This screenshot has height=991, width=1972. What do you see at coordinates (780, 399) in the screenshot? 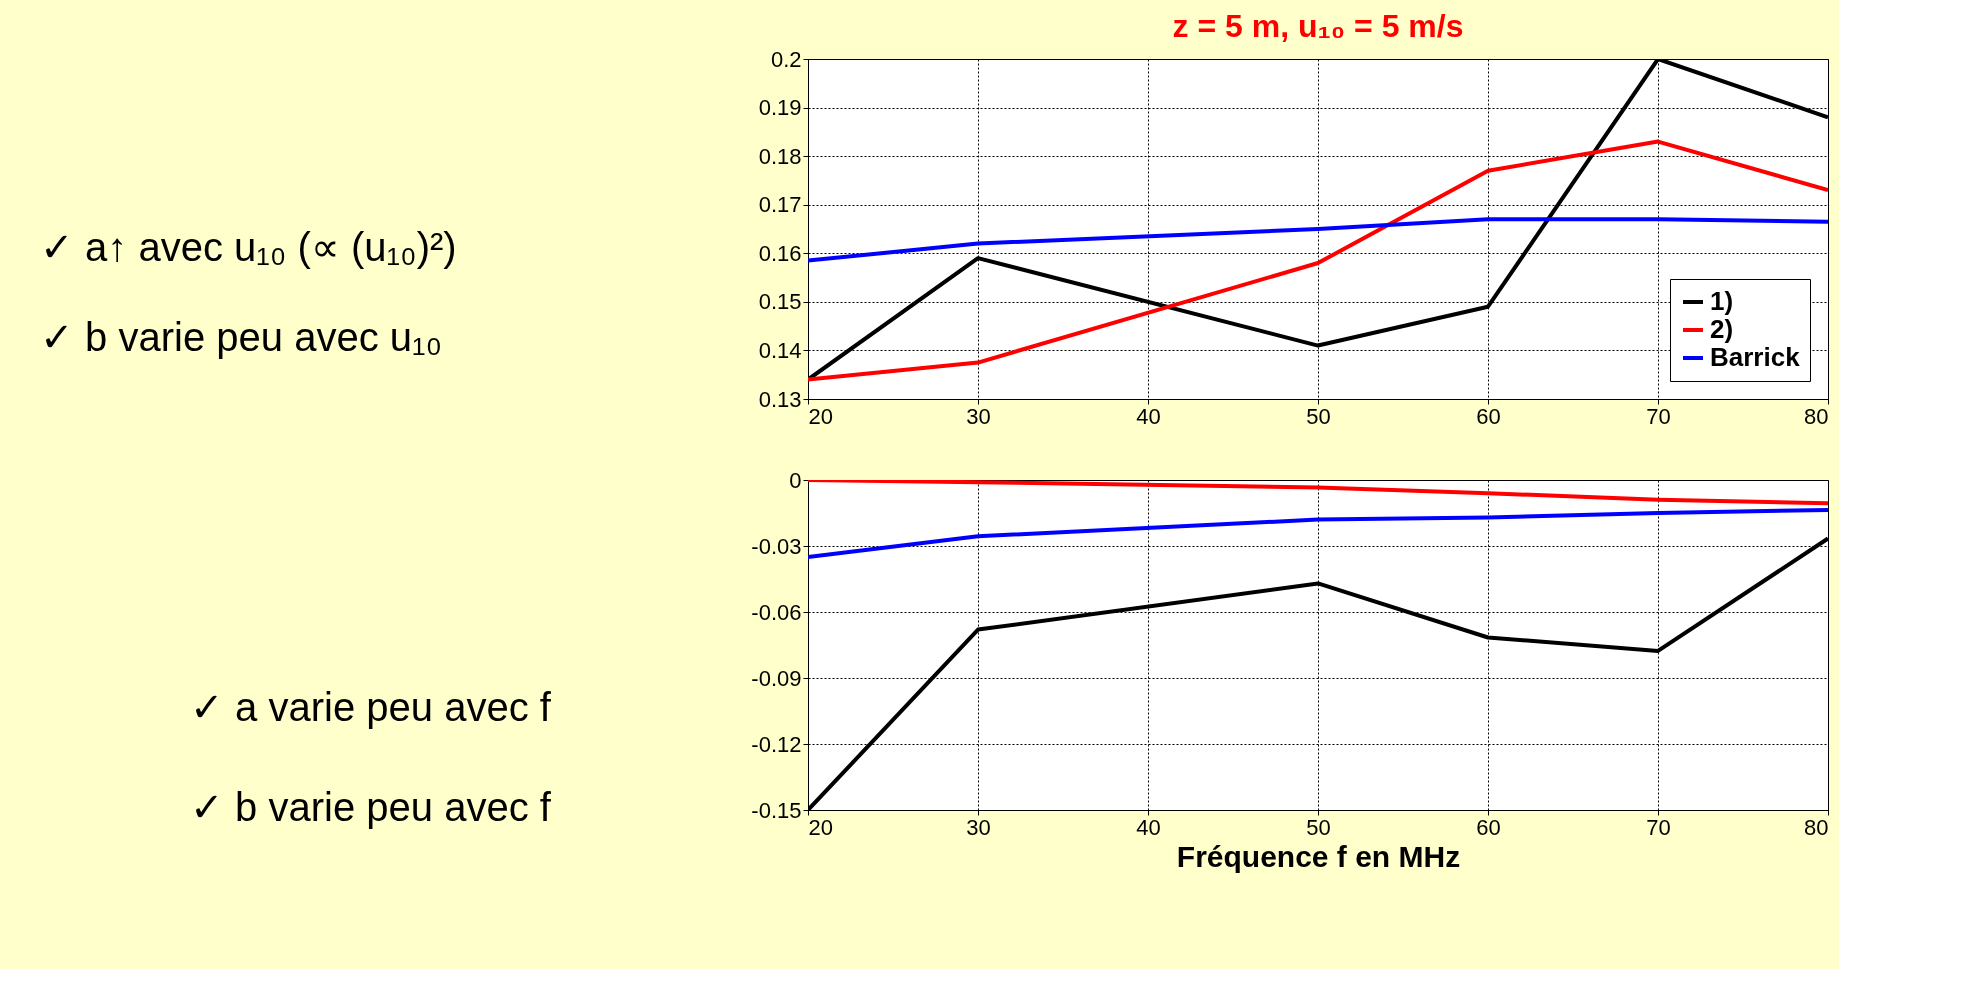
I see `y-tick-label: 0.13` at bounding box center [780, 399].